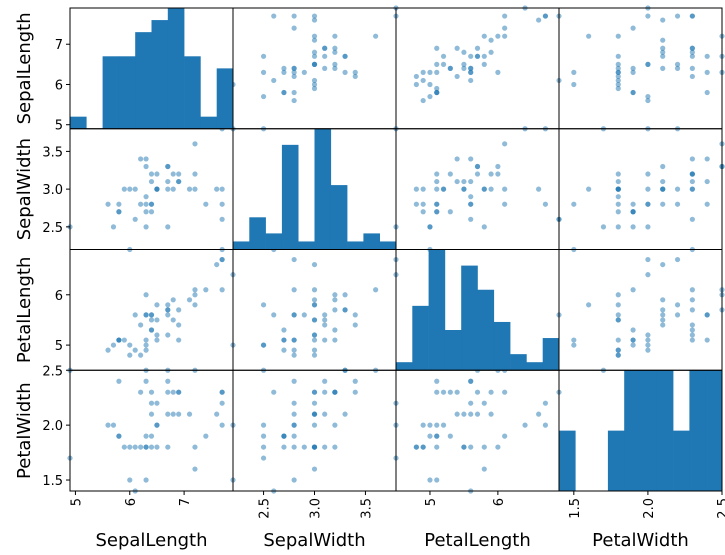  I want to click on panel-petal-length-vs-sepal-width, so click(314, 309).